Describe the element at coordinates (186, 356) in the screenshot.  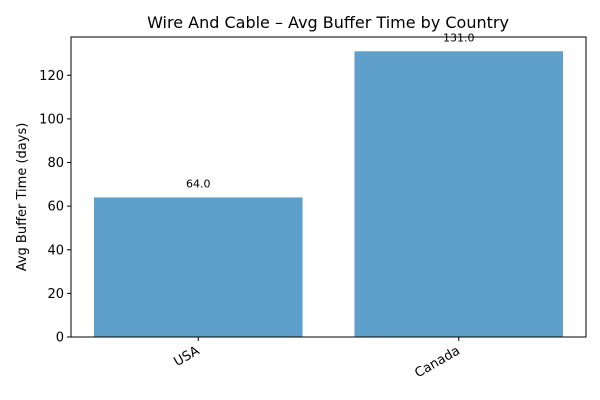
I see `x-tick-label-usa: USA` at that location.